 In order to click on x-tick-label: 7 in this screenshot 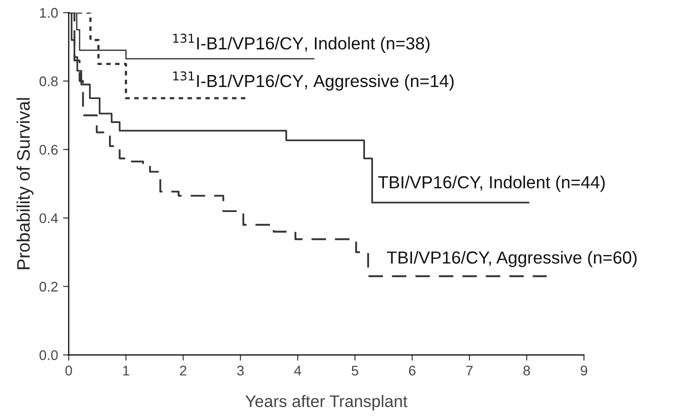, I will do `click(469, 371)`.